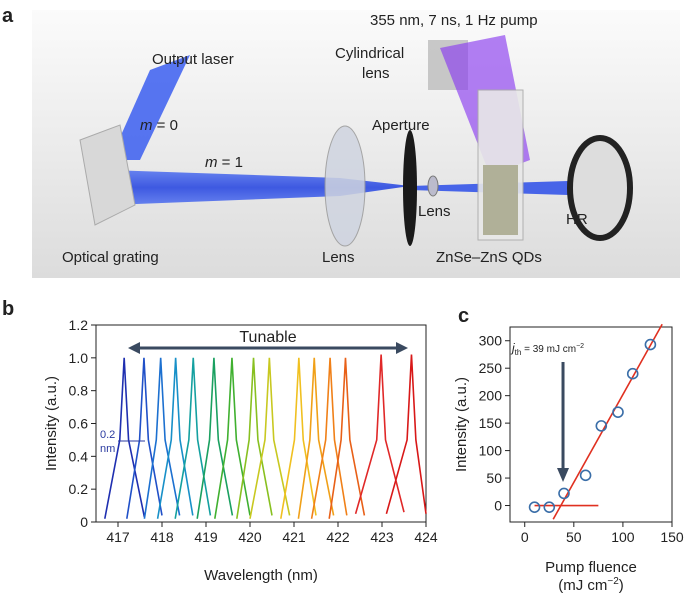  I want to click on y-tick-label: 0.6, so click(79, 424).